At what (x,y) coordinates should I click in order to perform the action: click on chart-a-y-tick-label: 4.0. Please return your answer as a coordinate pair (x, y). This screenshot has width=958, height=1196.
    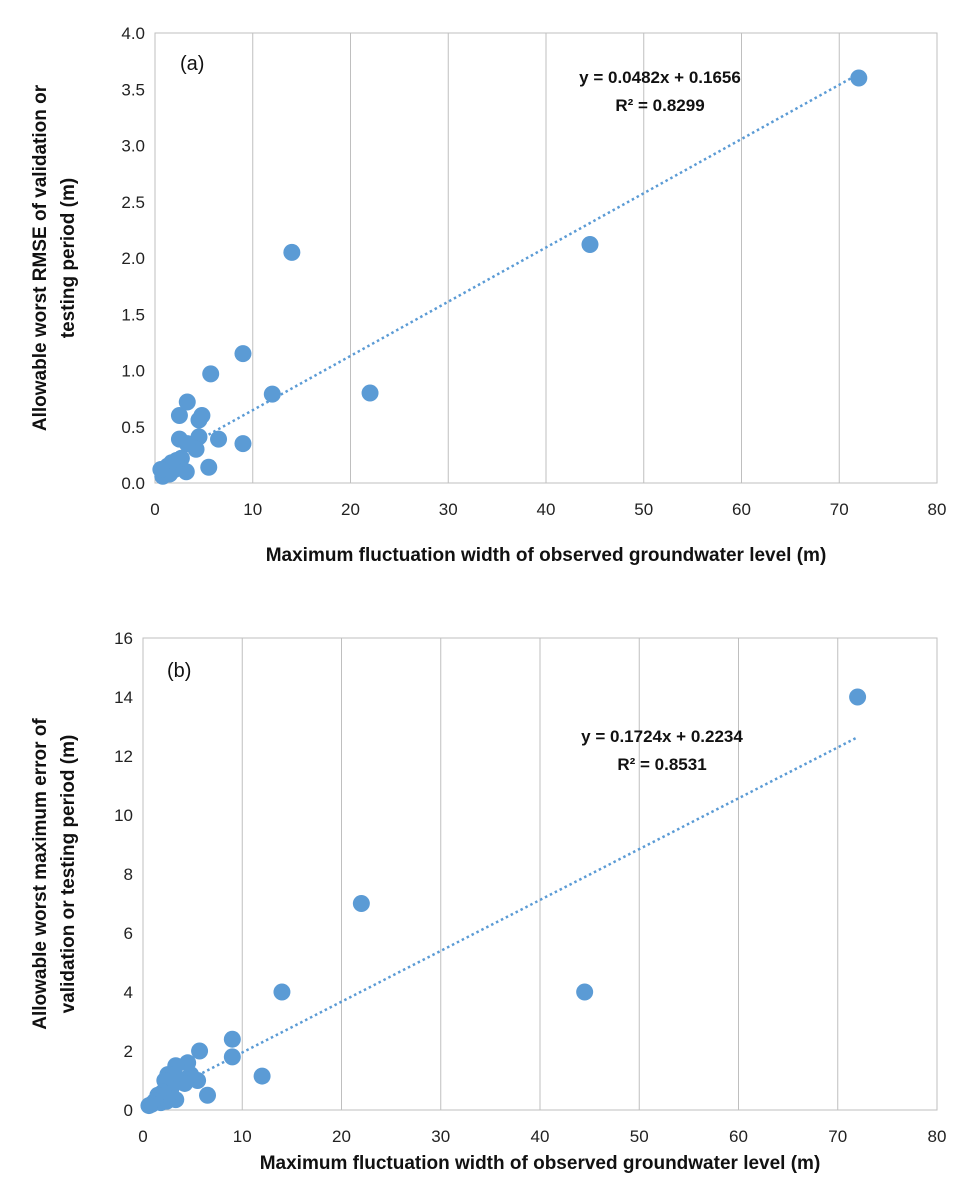
    Looking at the image, I should click on (133, 33).